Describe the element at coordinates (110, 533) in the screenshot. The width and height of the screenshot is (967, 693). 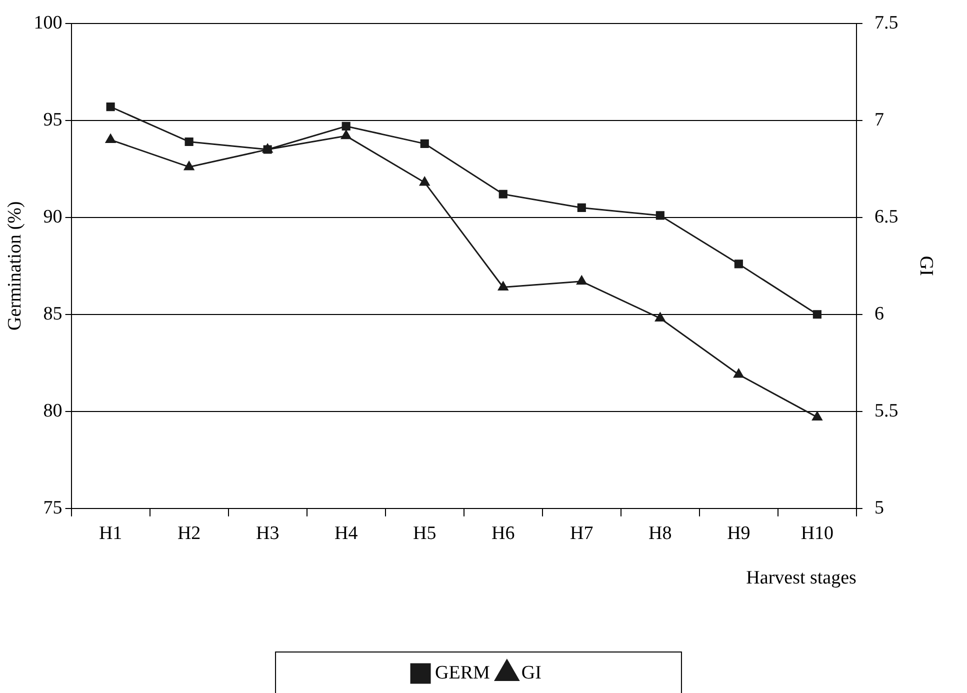
I see `x-tick-label: H1` at that location.